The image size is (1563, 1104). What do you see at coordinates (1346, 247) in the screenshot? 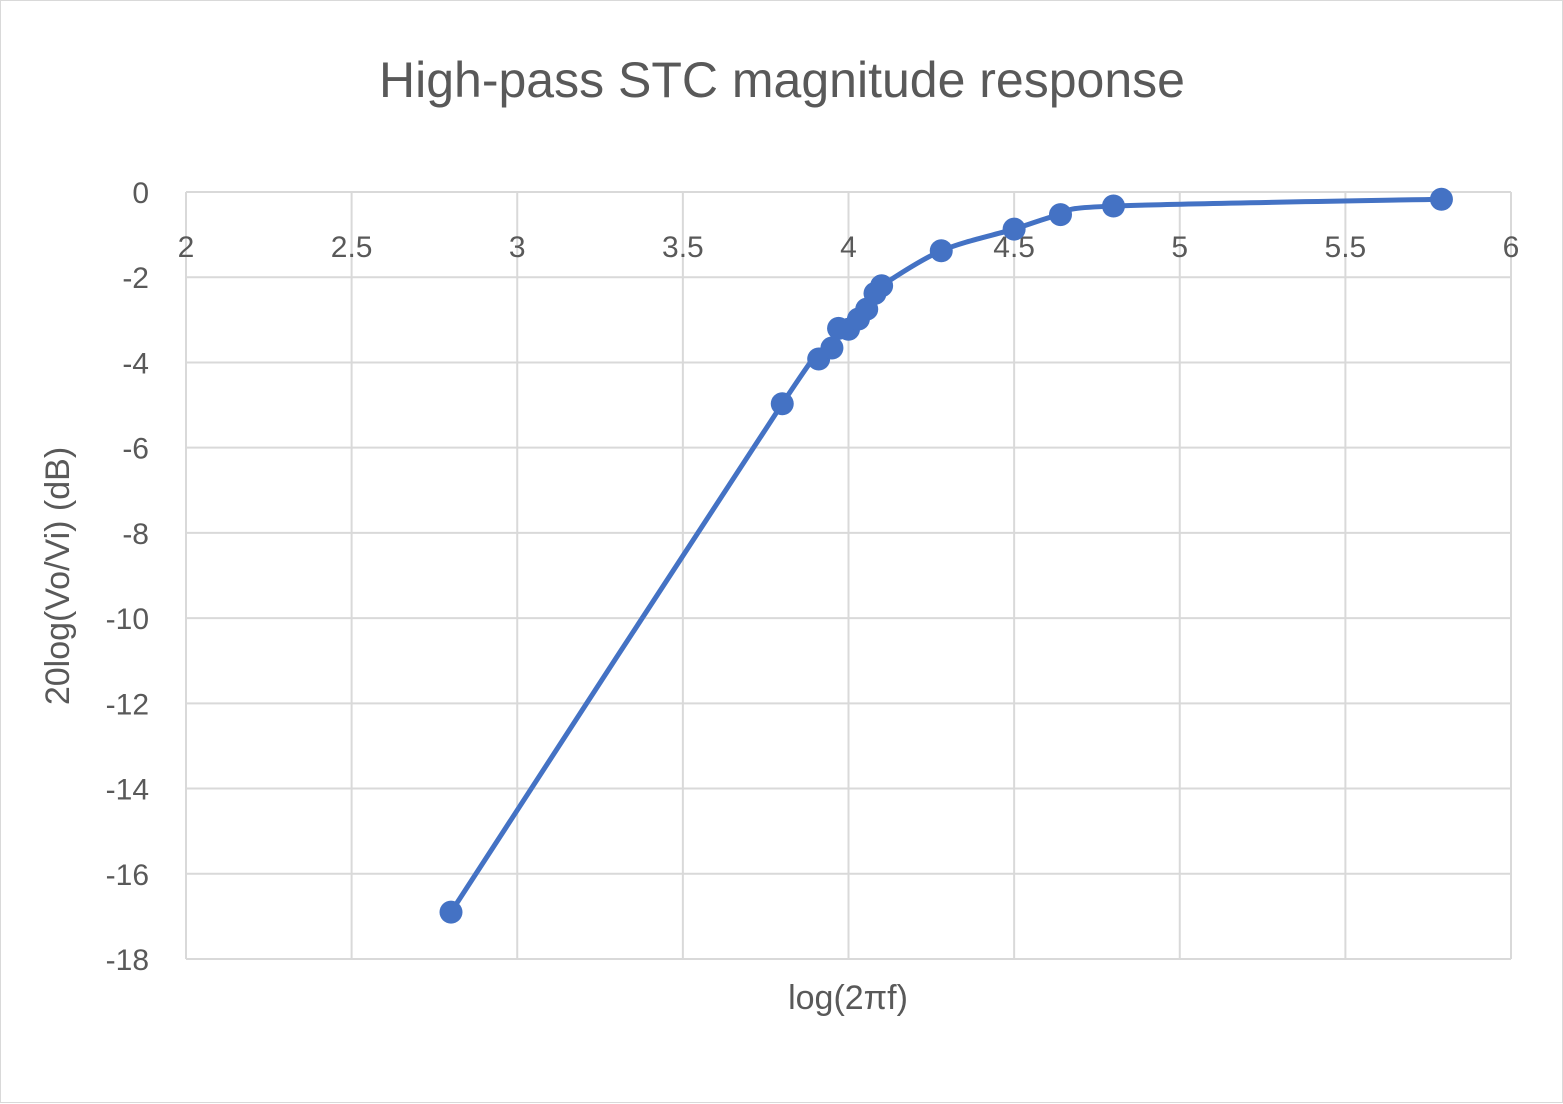
I see `x-tick-label: 5.5` at bounding box center [1346, 247].